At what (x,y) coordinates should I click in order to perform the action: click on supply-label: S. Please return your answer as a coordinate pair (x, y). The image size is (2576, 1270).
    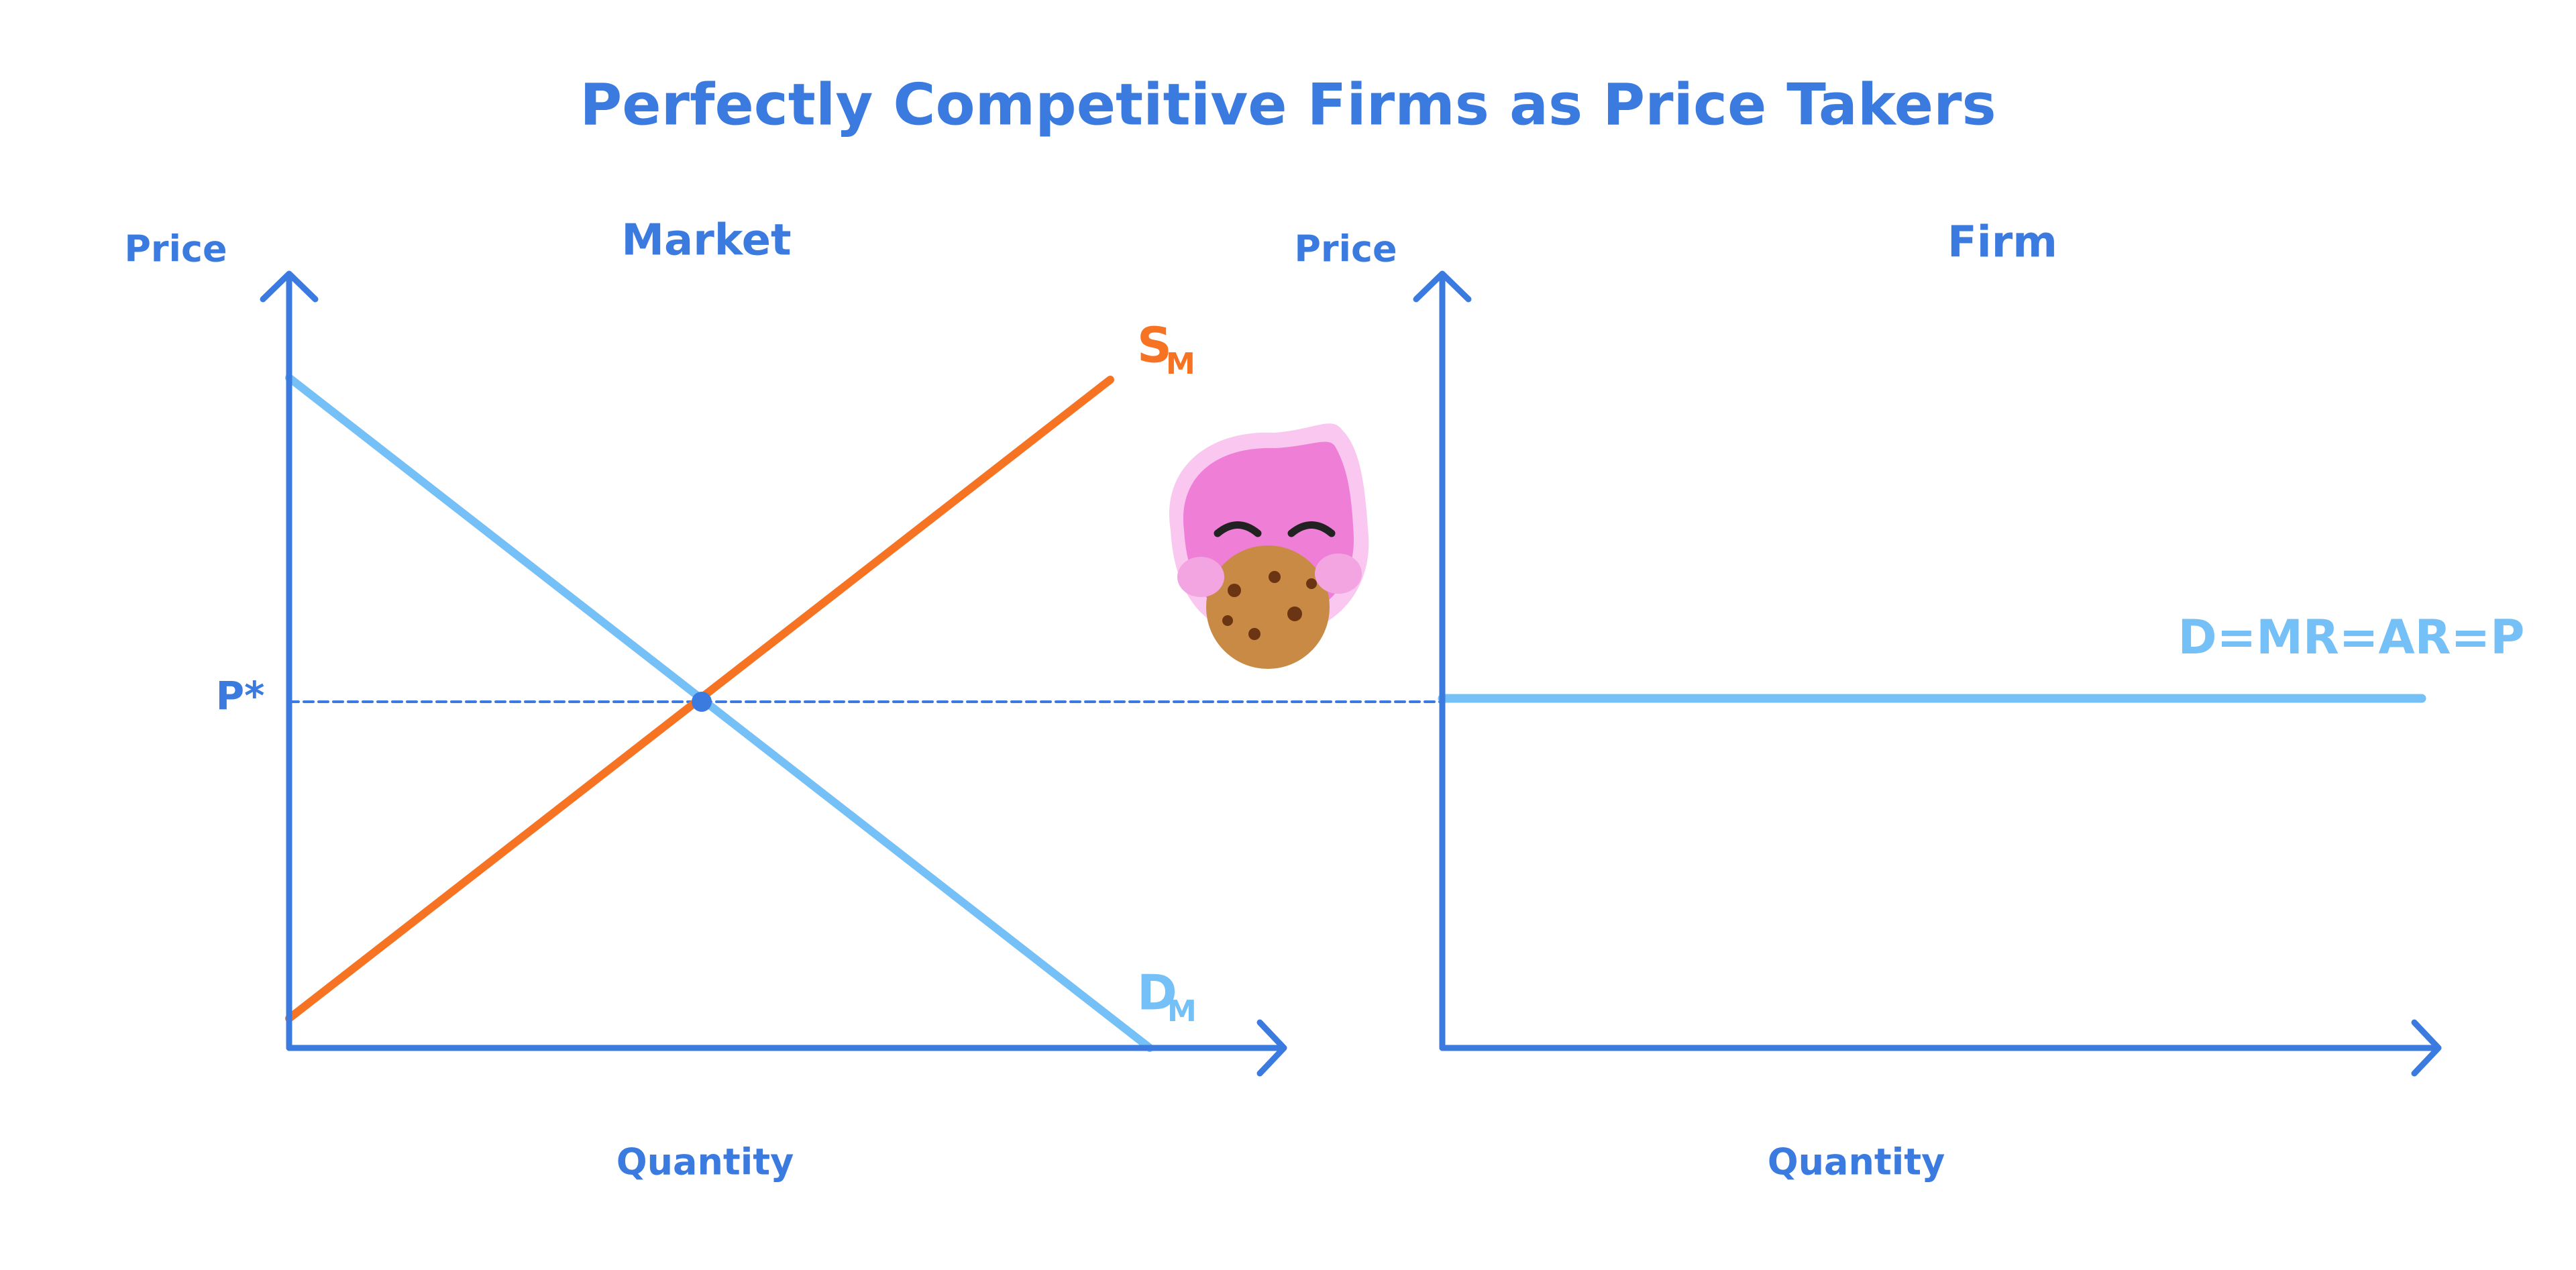
    Looking at the image, I should click on (1154, 345).